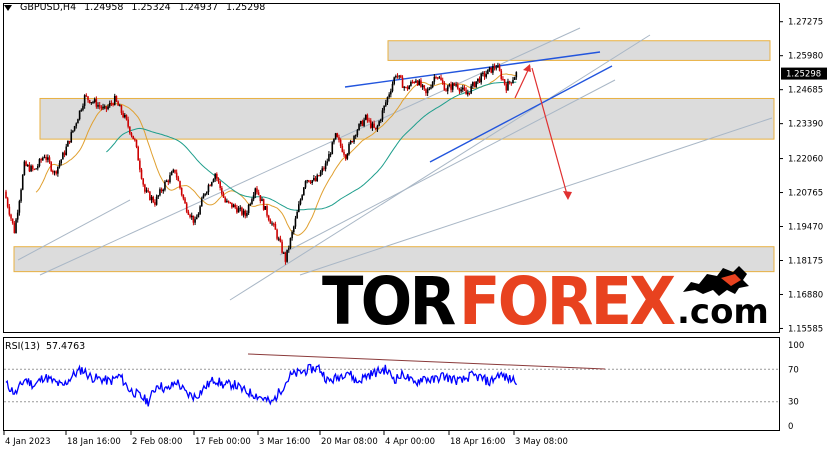  What do you see at coordinates (567, 301) in the screenshot?
I see `logo-forex-text: FOREX` at bounding box center [567, 301].